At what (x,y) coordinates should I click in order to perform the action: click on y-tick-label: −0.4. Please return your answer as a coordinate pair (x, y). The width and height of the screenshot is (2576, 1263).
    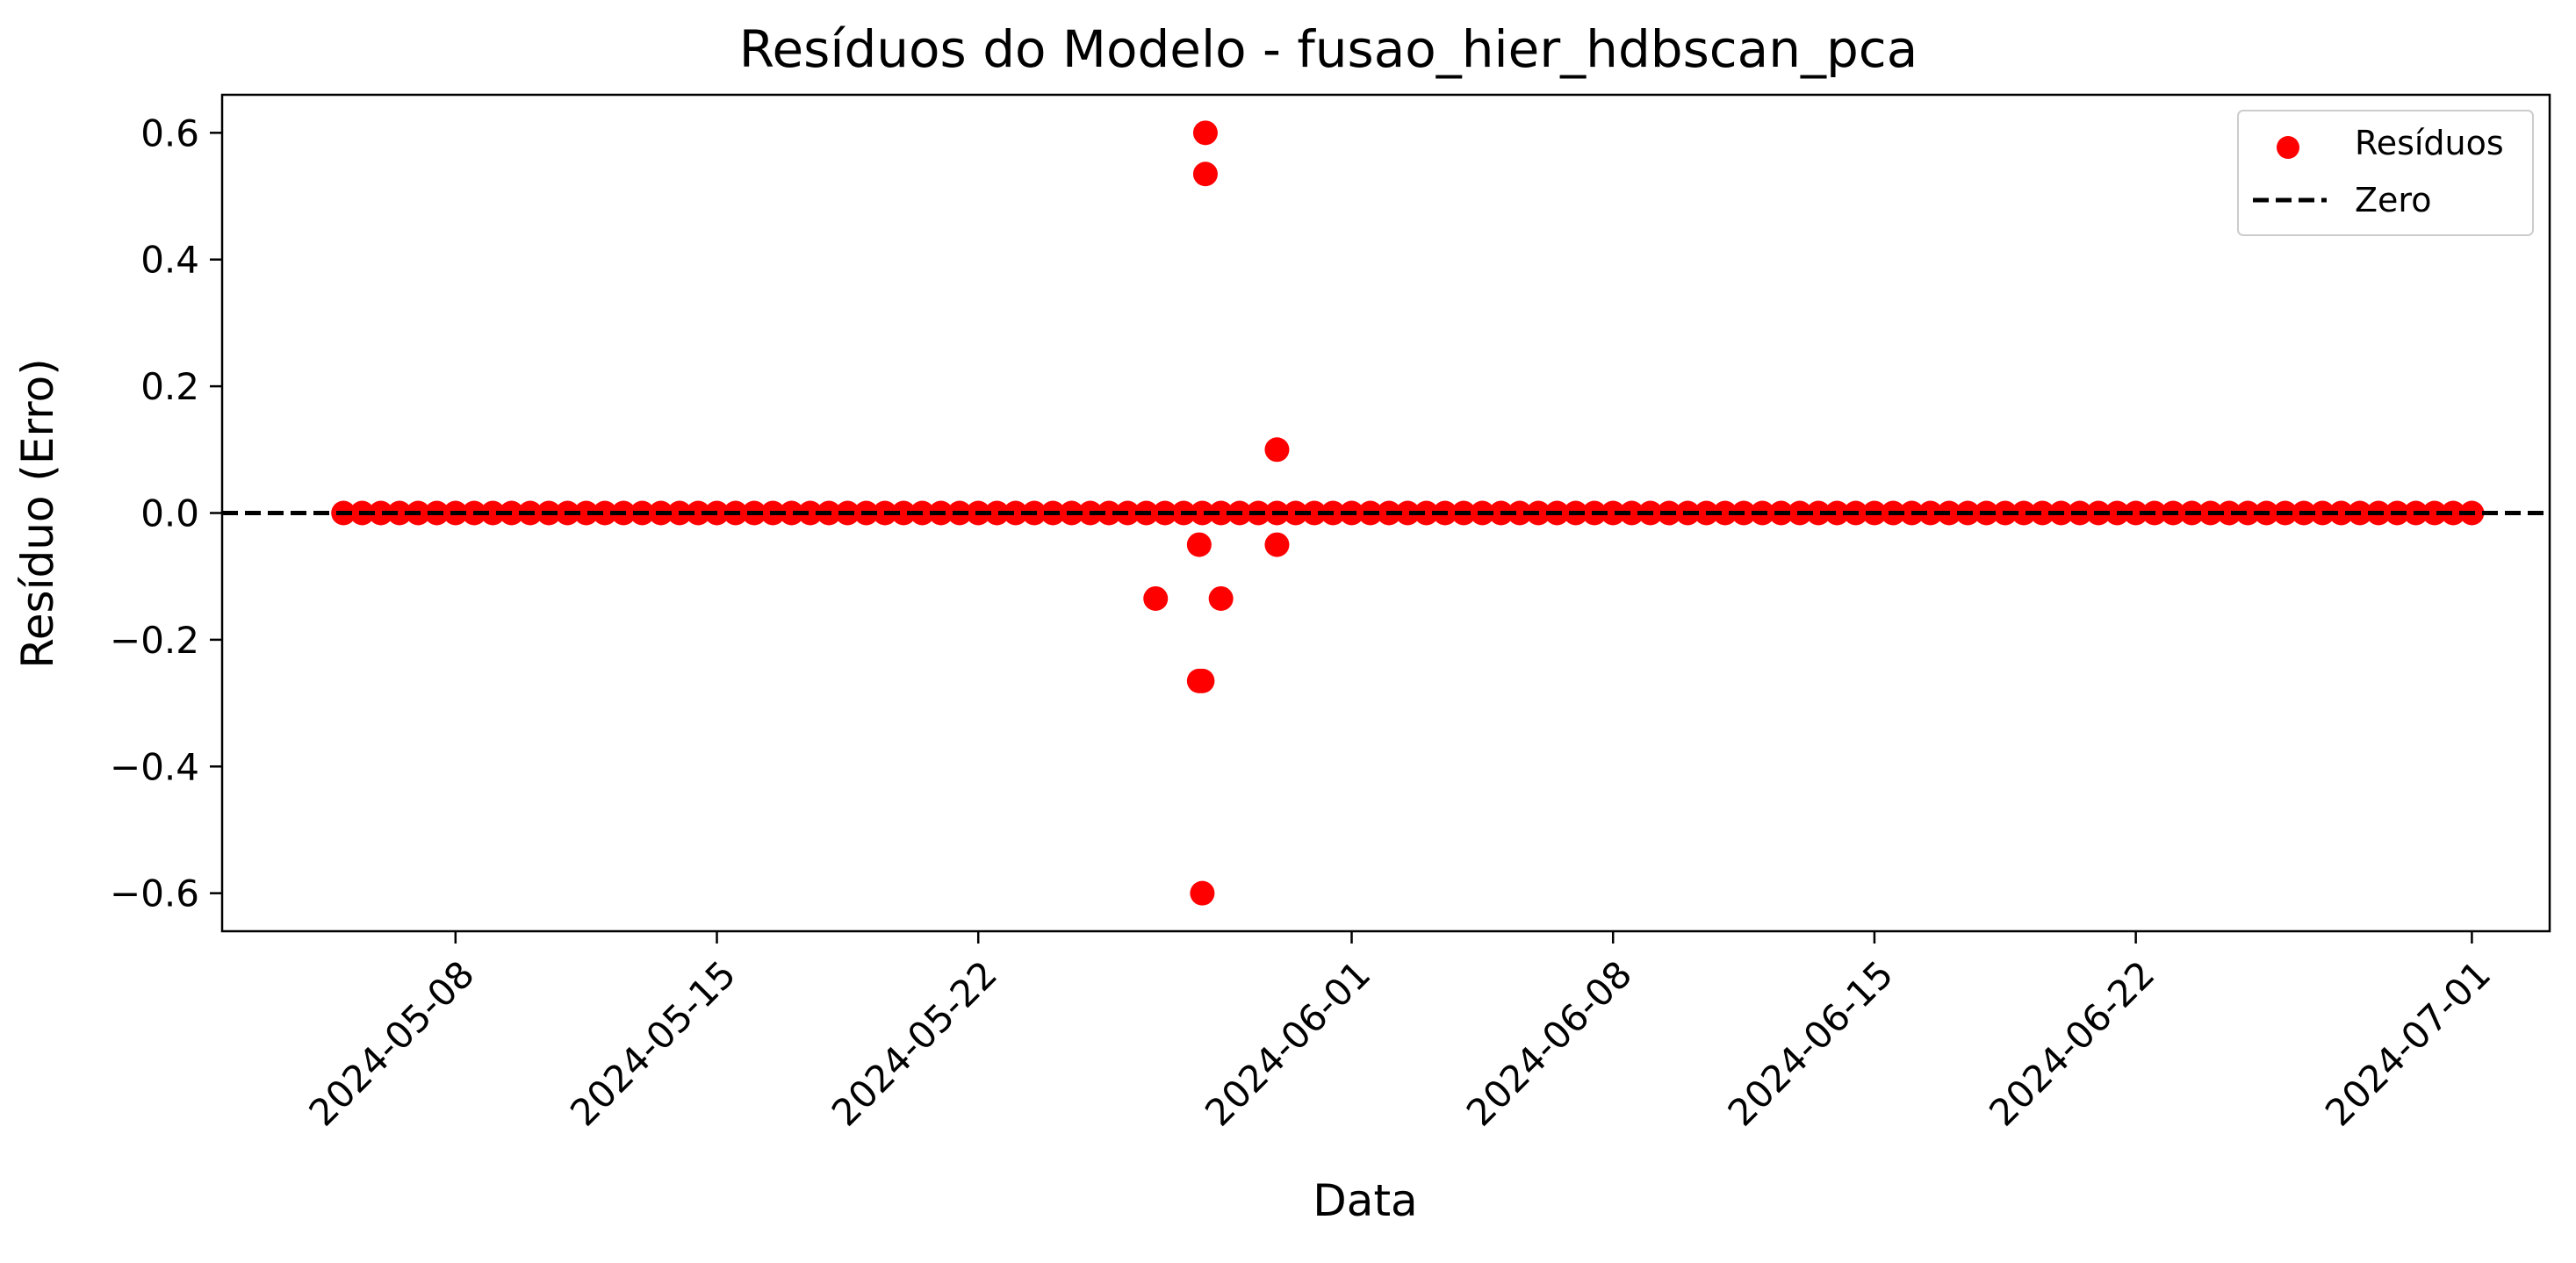
    Looking at the image, I should click on (154, 766).